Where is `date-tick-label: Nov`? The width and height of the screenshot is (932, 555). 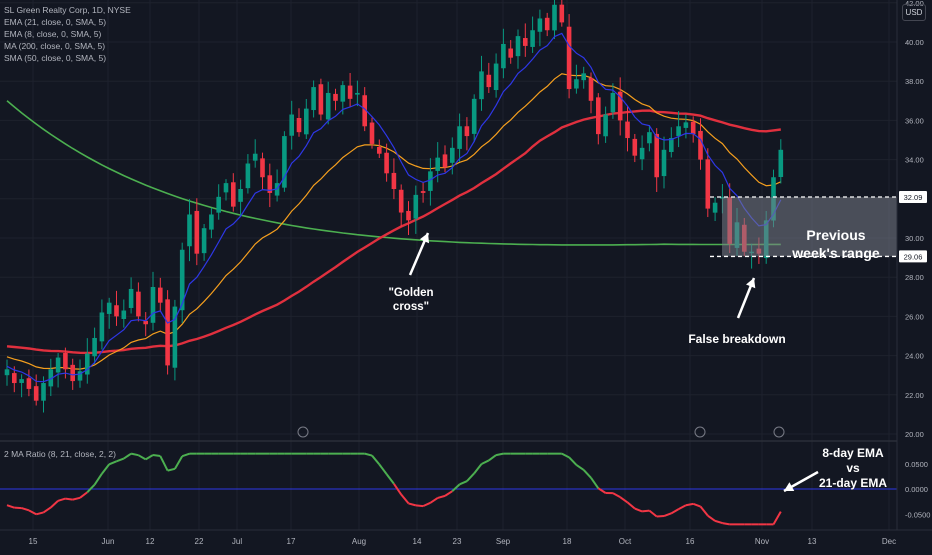 date-tick-label: Nov is located at coordinates (762, 541).